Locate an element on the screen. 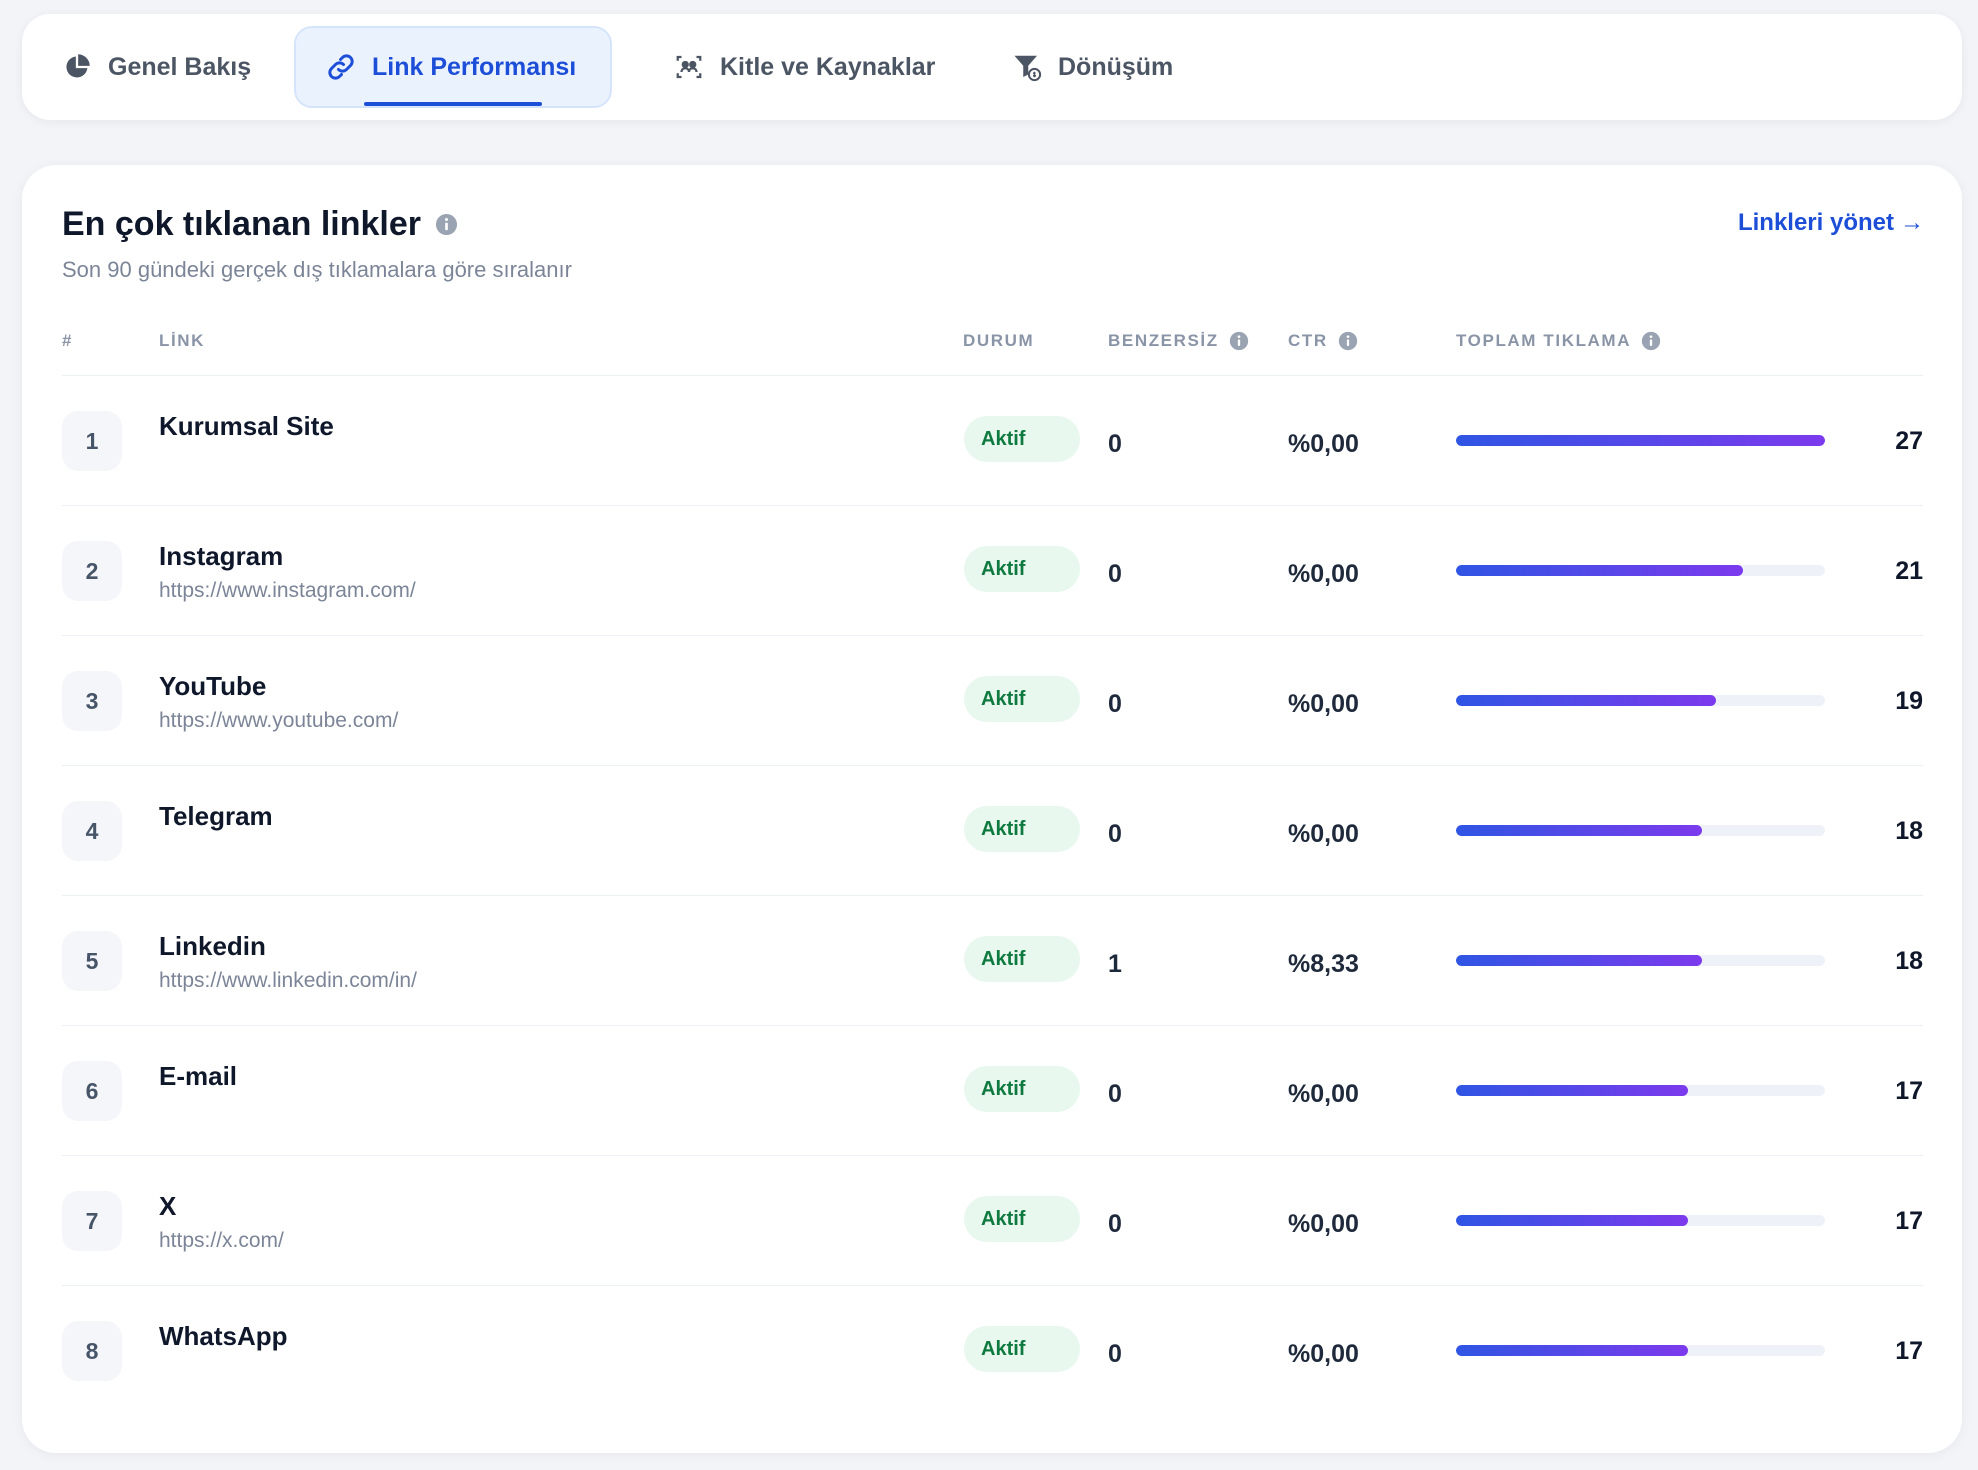  table-row: 8 WhatsApp Aktif 0 %0,00 17 is located at coordinates (992, 1351).